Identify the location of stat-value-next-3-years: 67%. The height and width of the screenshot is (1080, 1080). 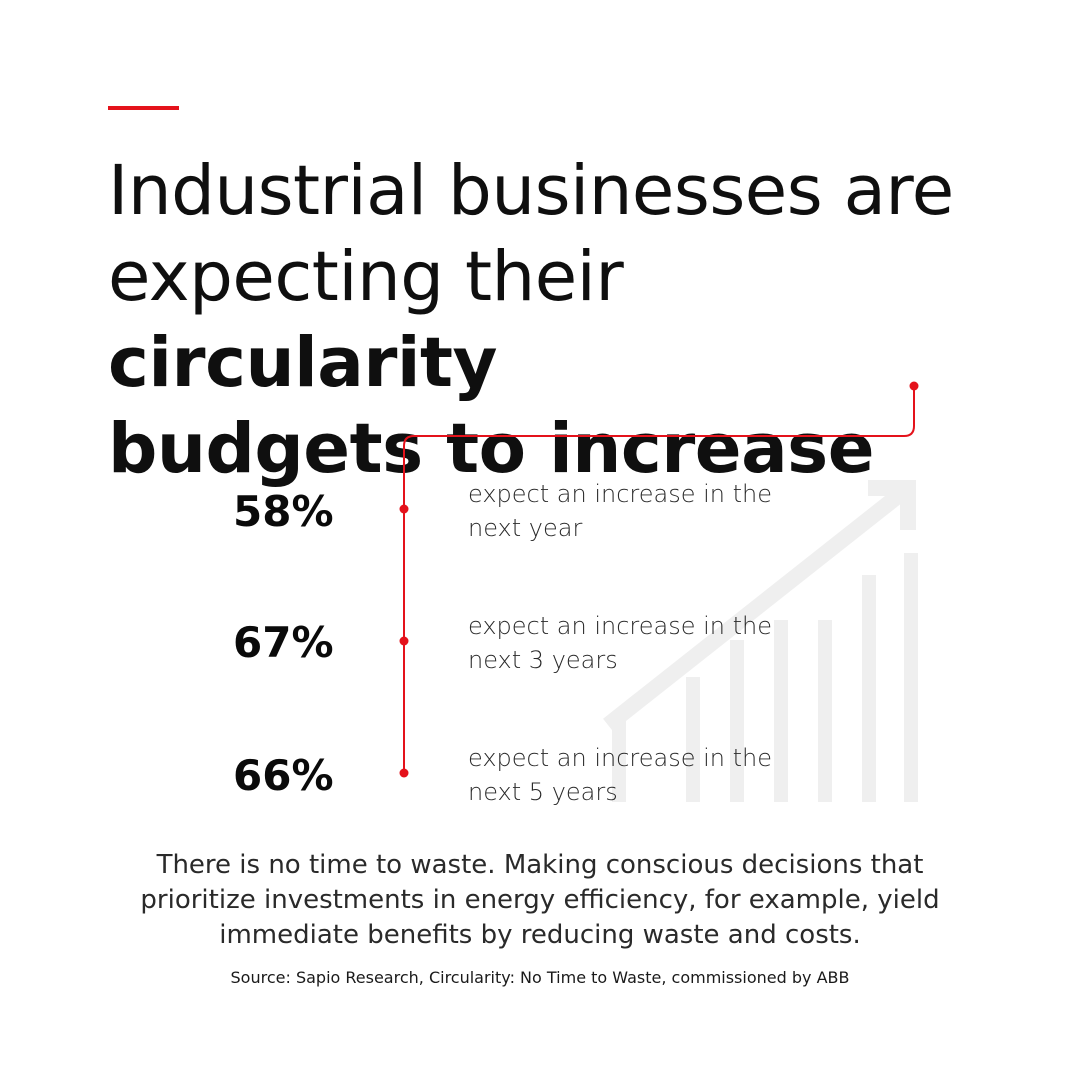
(283, 642).